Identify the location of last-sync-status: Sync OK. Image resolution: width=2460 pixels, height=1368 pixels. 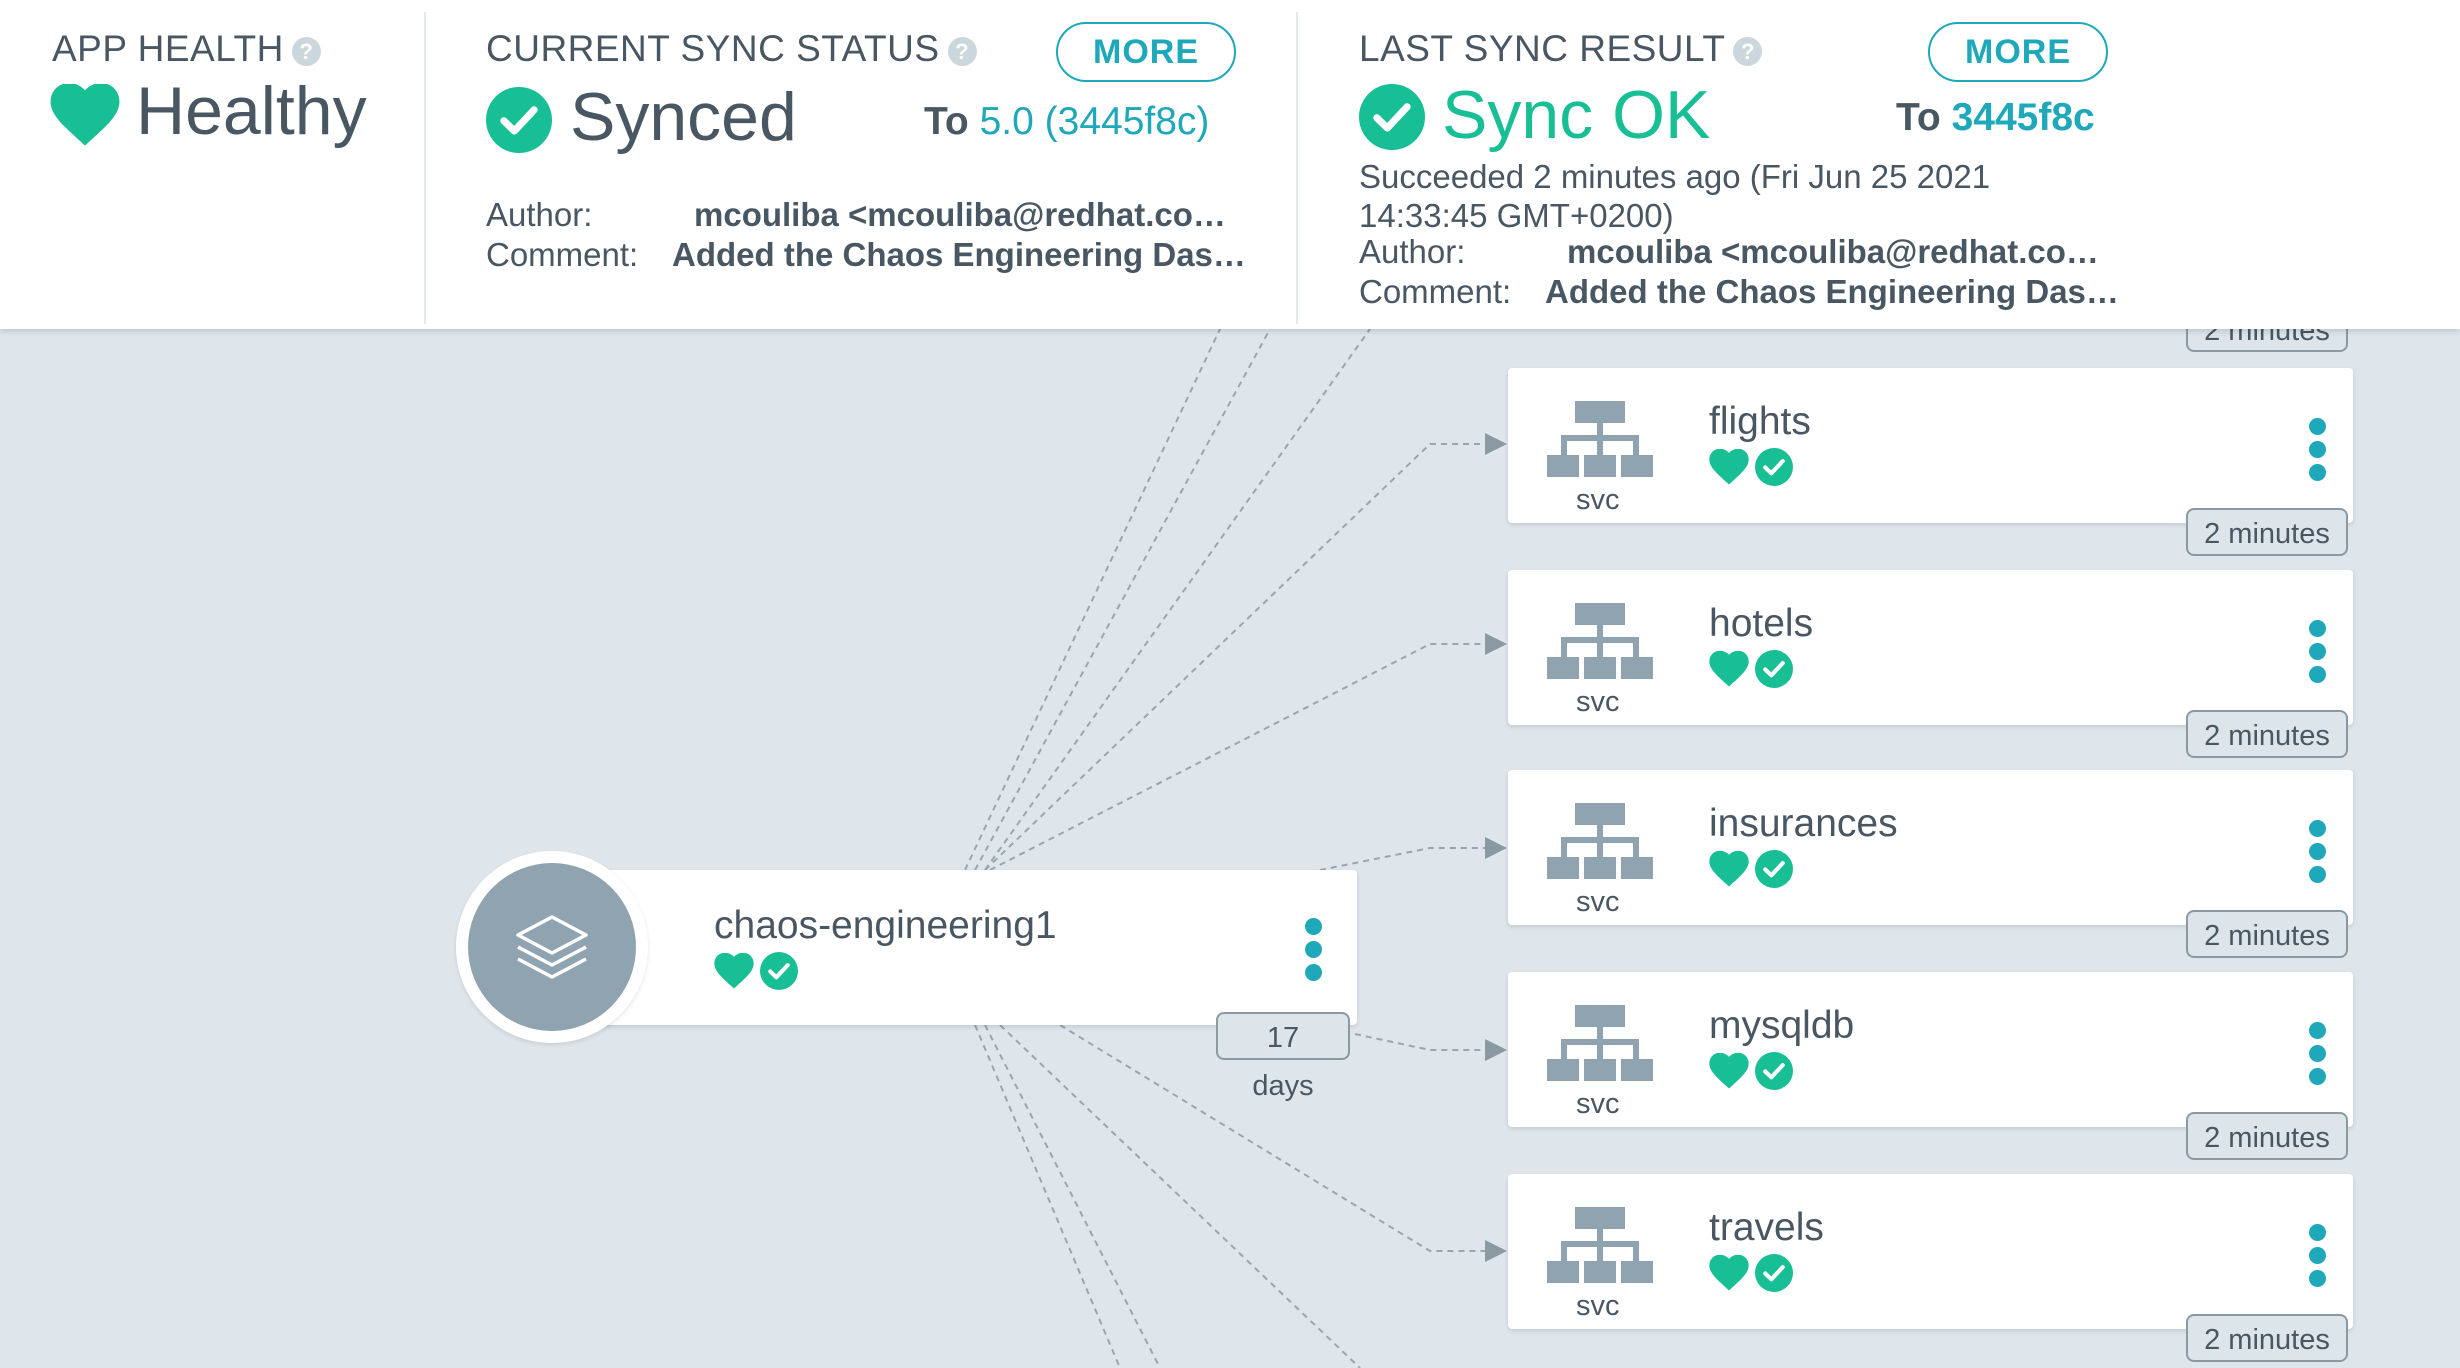
(1576, 115).